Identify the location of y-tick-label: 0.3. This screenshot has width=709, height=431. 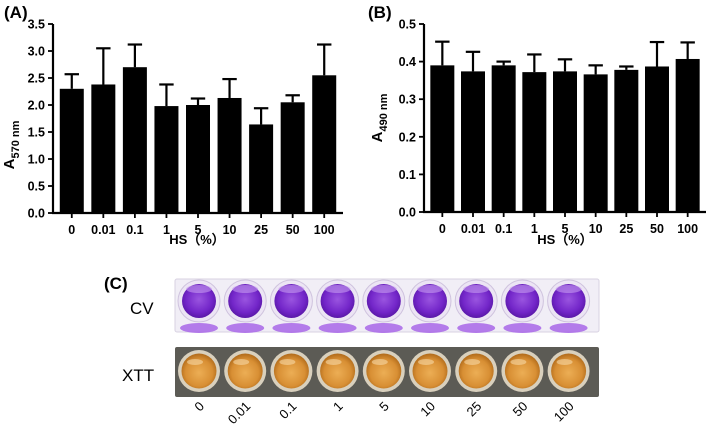
(407, 100).